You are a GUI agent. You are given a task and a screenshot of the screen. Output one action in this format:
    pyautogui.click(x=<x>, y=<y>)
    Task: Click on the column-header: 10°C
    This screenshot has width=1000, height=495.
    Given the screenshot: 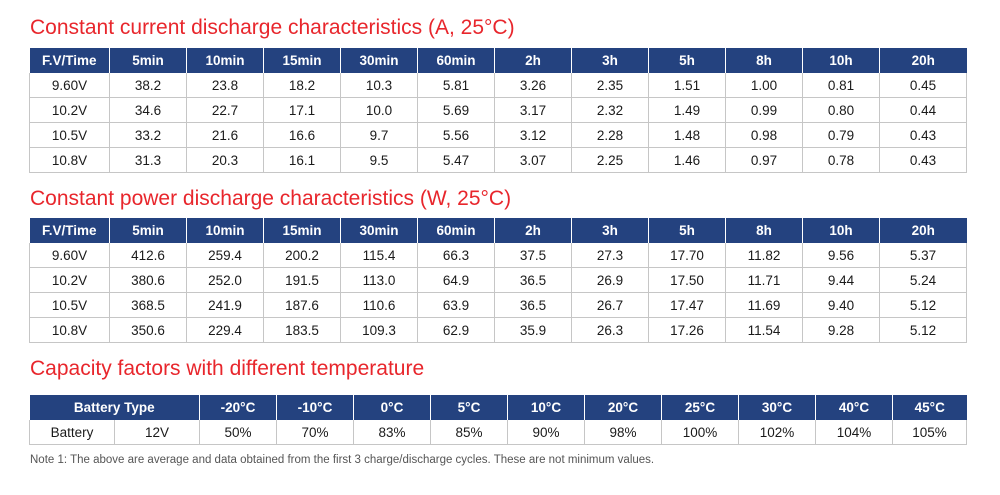 What is the action you would take?
    pyautogui.click(x=546, y=407)
    